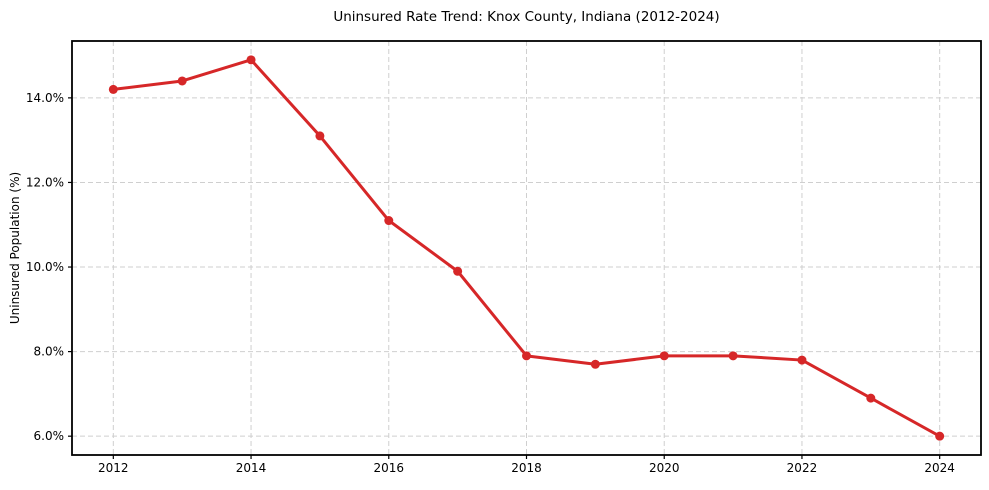  What do you see at coordinates (388, 468) in the screenshot?
I see `x-tick-label: 2016` at bounding box center [388, 468].